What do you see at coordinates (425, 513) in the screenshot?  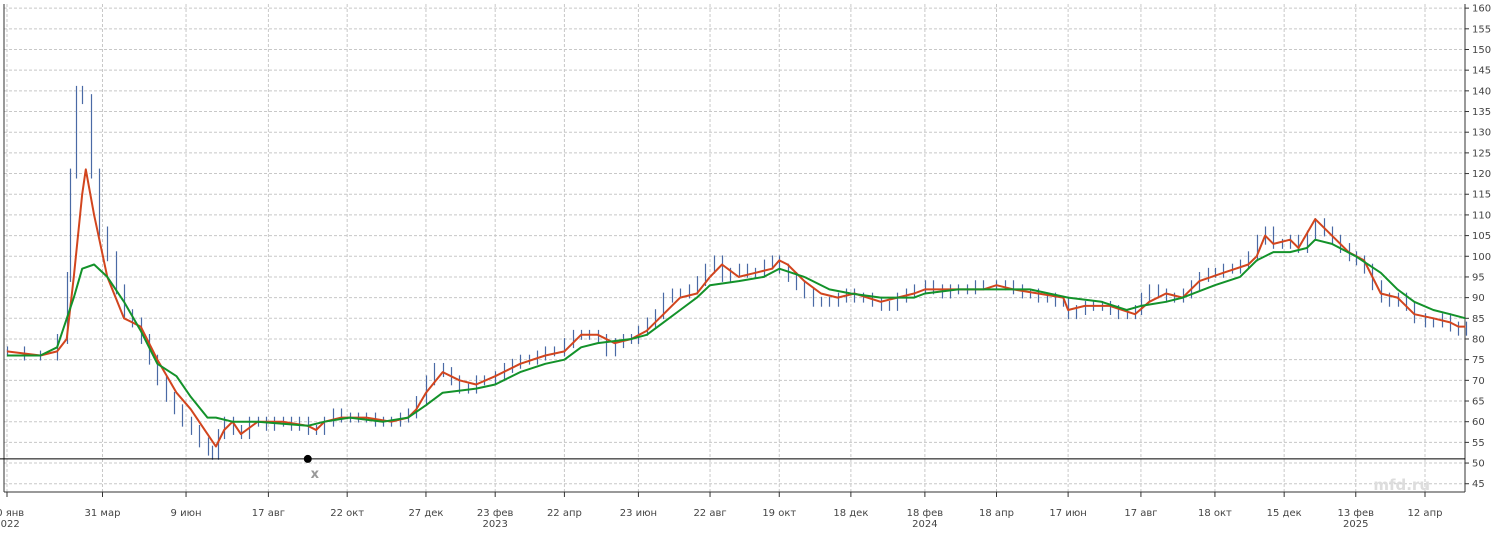 I see `x-tick-label: 27 дек` at bounding box center [425, 513].